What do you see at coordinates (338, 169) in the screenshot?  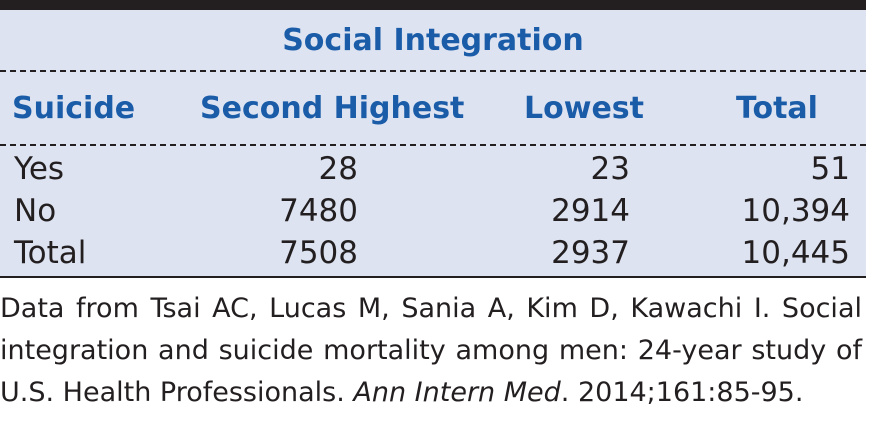 I see `cell-second-highest: 28` at bounding box center [338, 169].